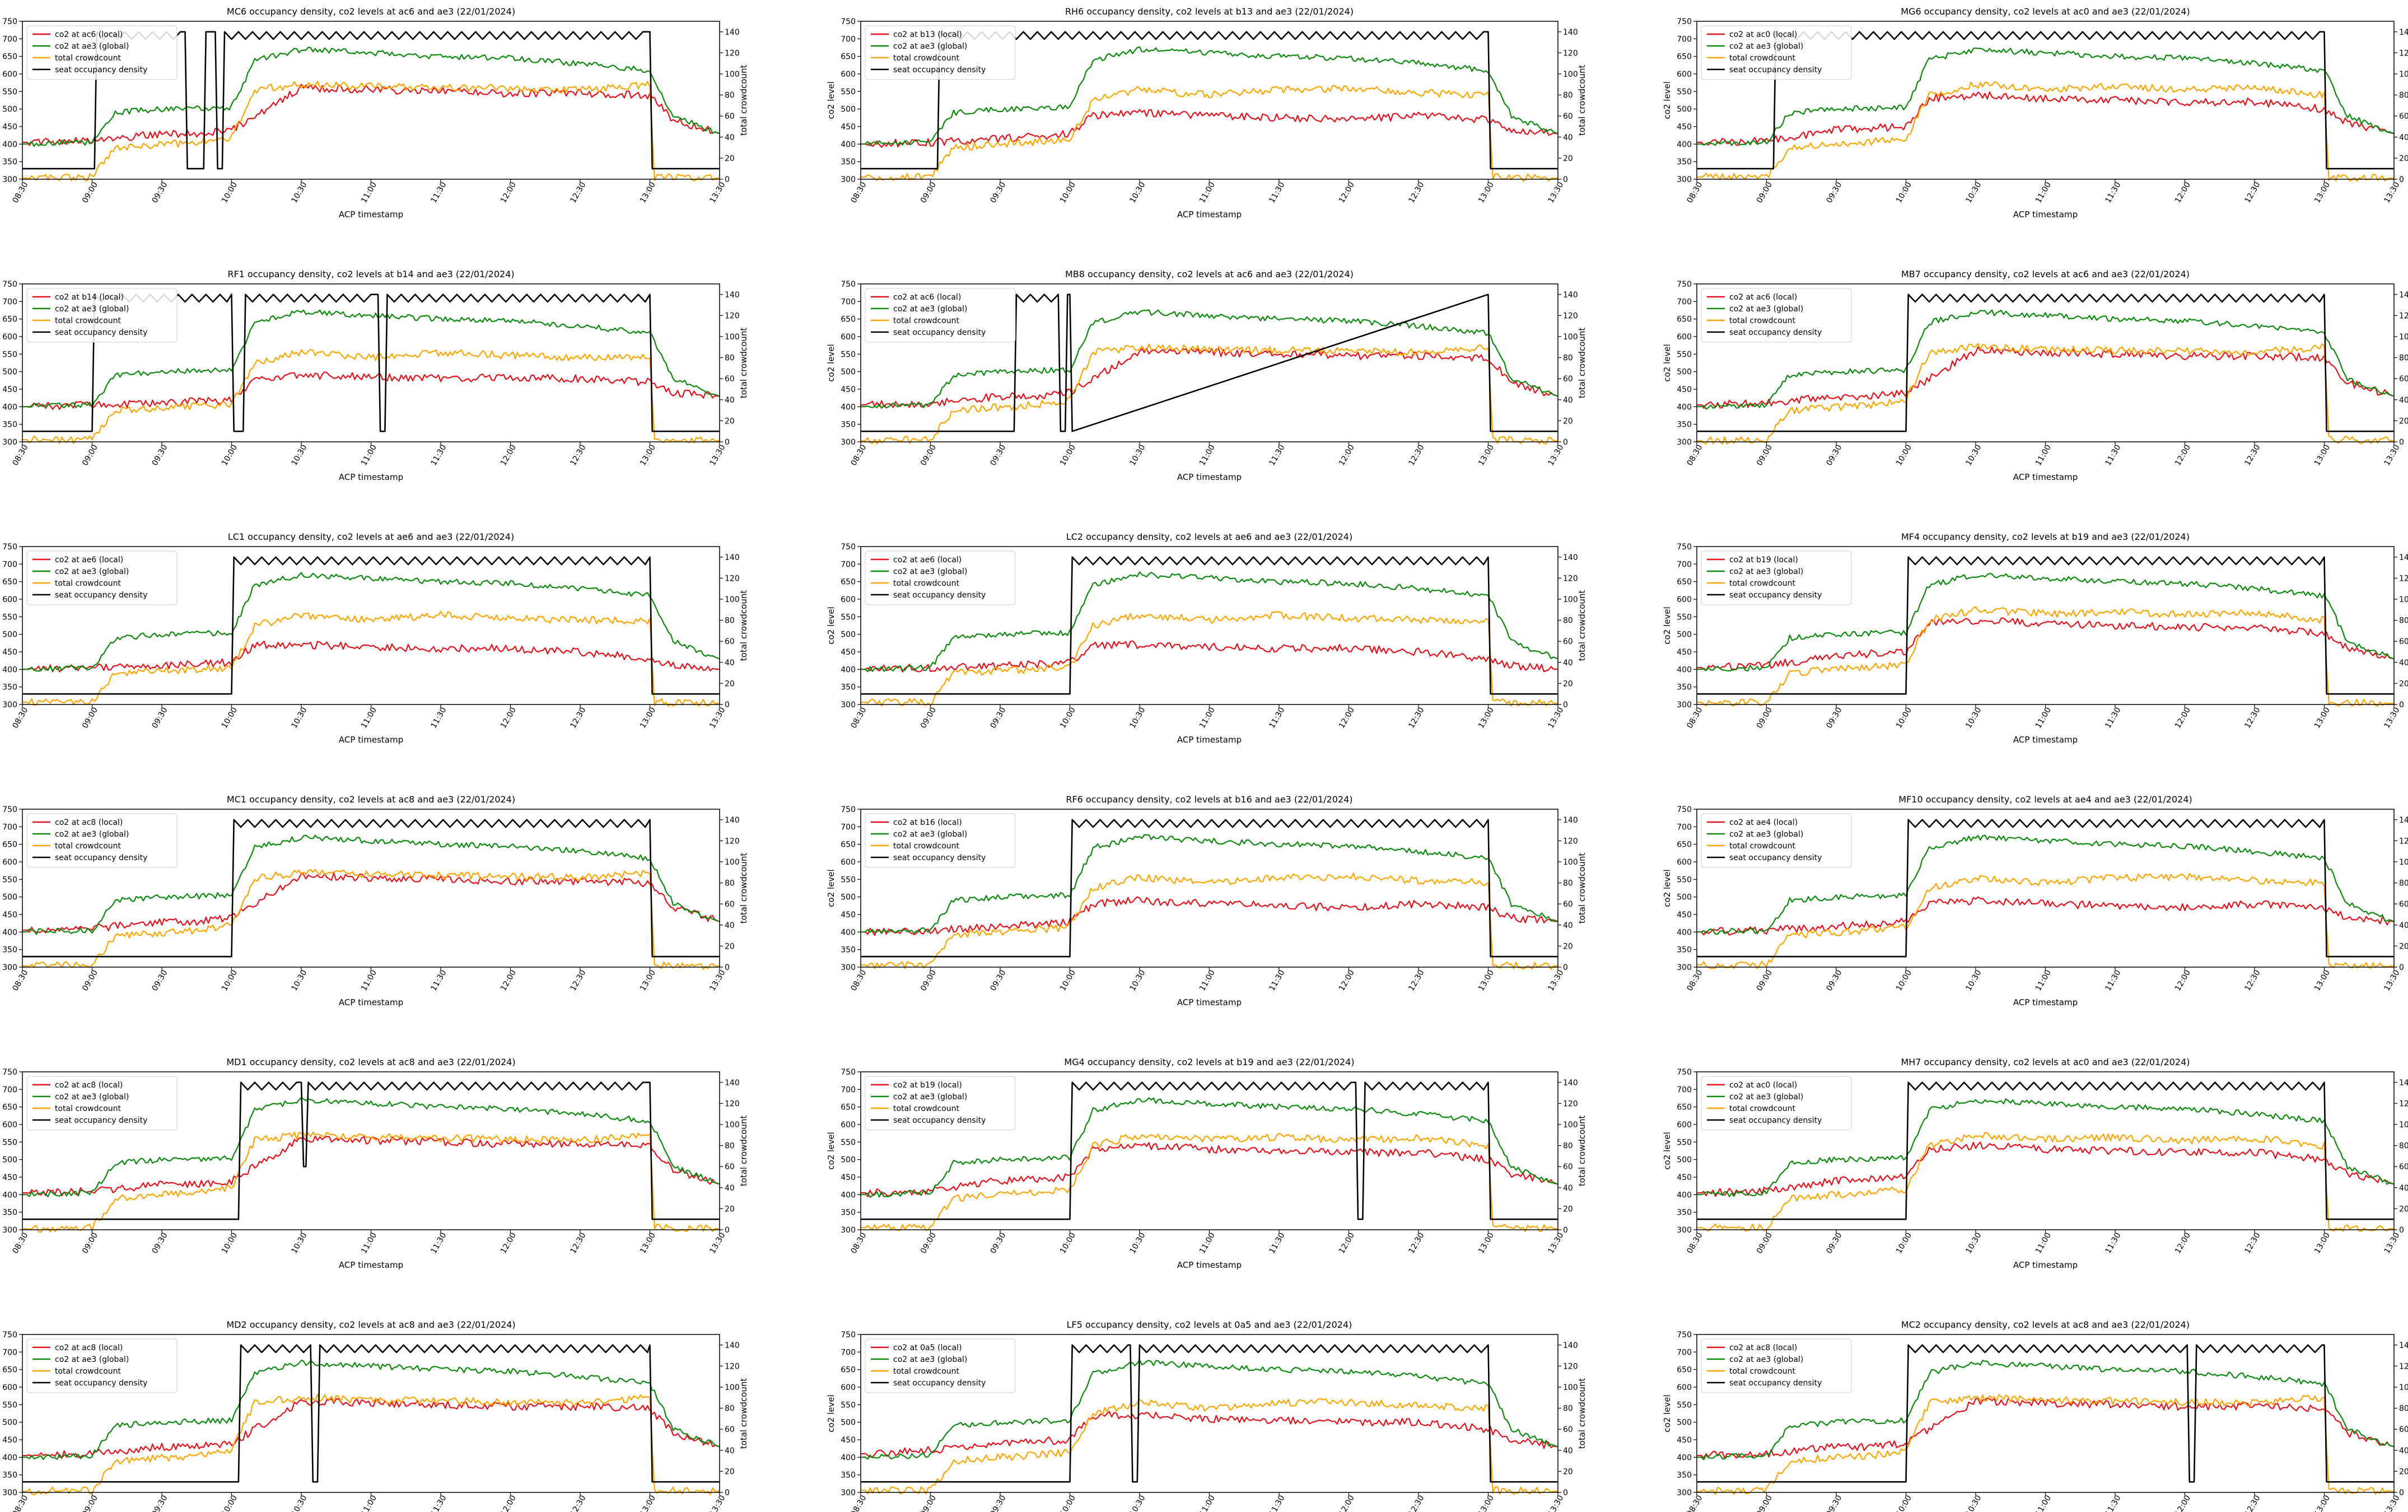 This screenshot has height=1512, width=2408. I want to click on legend-label: co2 at ac6 (local), so click(927, 297).